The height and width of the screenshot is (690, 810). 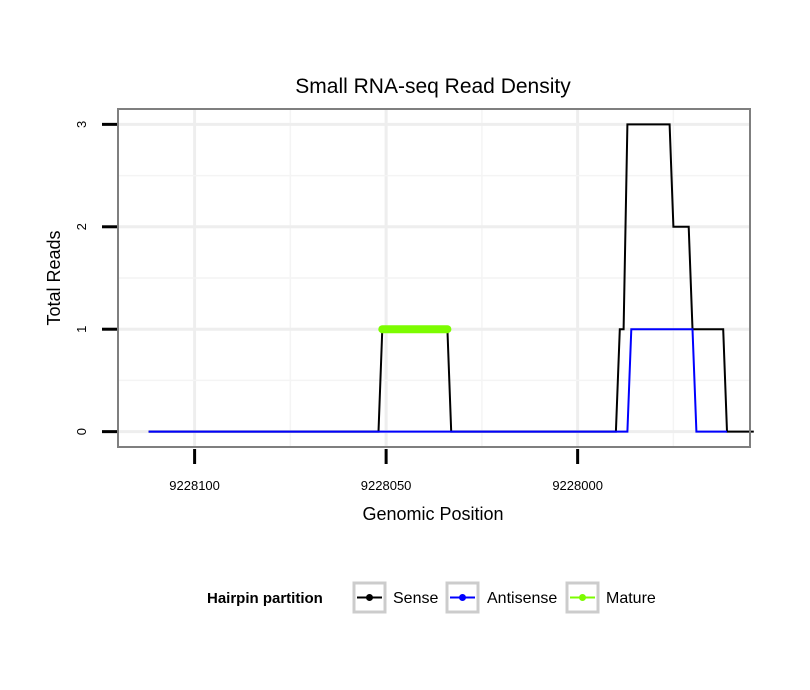 I want to click on legend-label: Mature, so click(x=631, y=598).